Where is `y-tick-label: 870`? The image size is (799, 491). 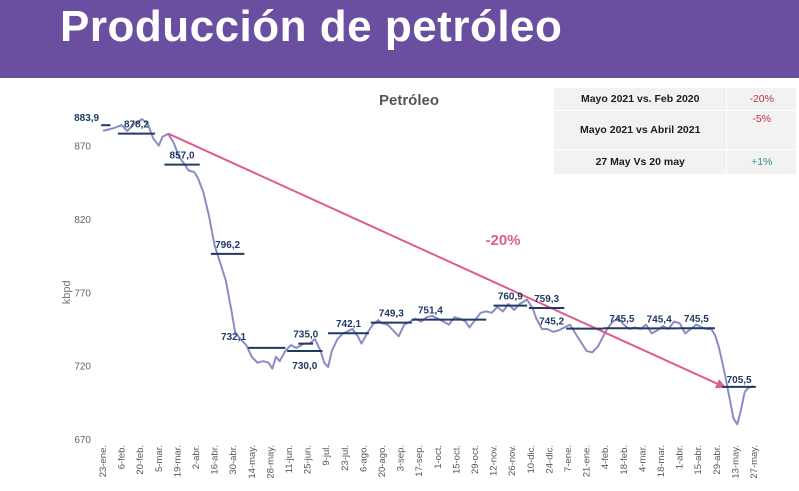 y-tick-label: 870 is located at coordinates (82, 147).